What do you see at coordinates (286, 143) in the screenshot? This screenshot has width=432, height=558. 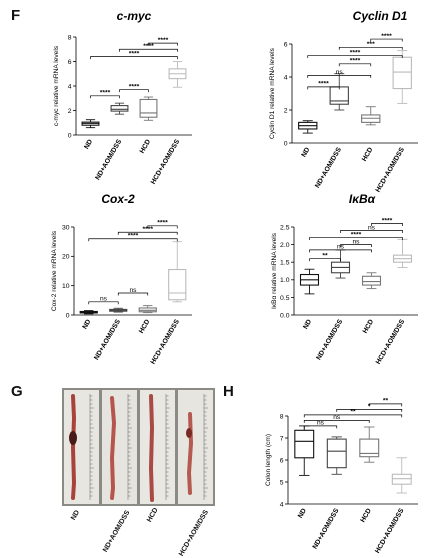 I see `cyclind1-ytick-label-0: 0` at bounding box center [286, 143].